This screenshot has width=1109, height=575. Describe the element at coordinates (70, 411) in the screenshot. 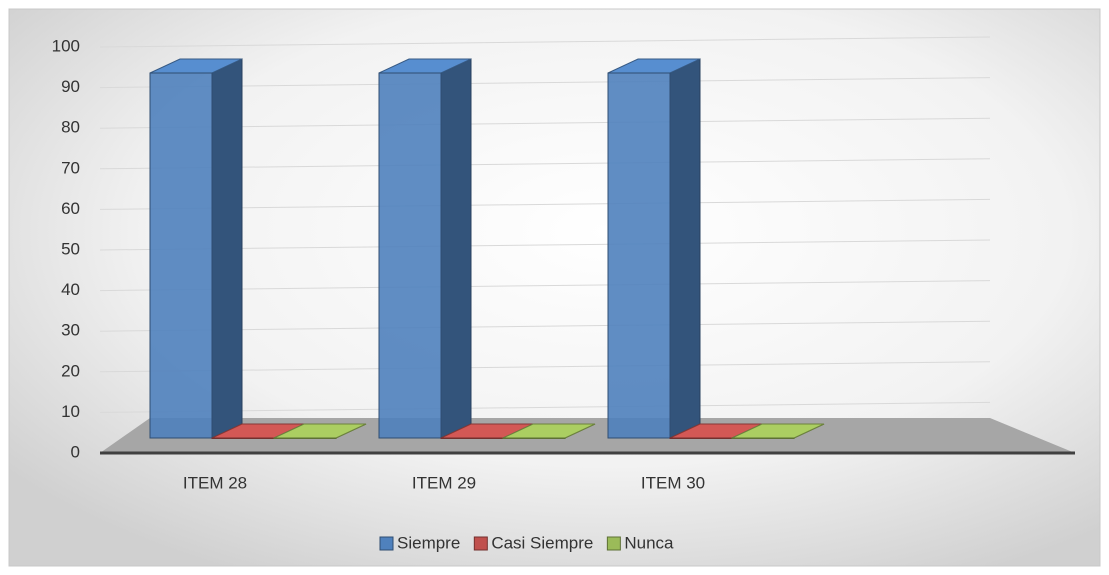

I see `y-tick-label: 10` at that location.